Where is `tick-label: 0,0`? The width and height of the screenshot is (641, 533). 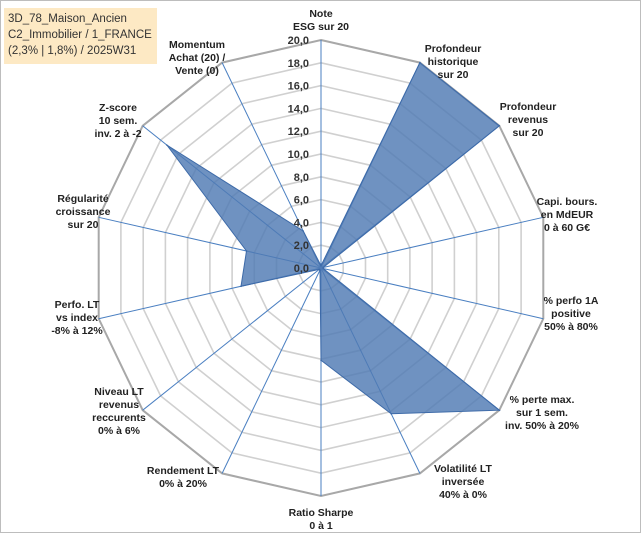
tick-label: 0,0 is located at coordinates (301, 269).